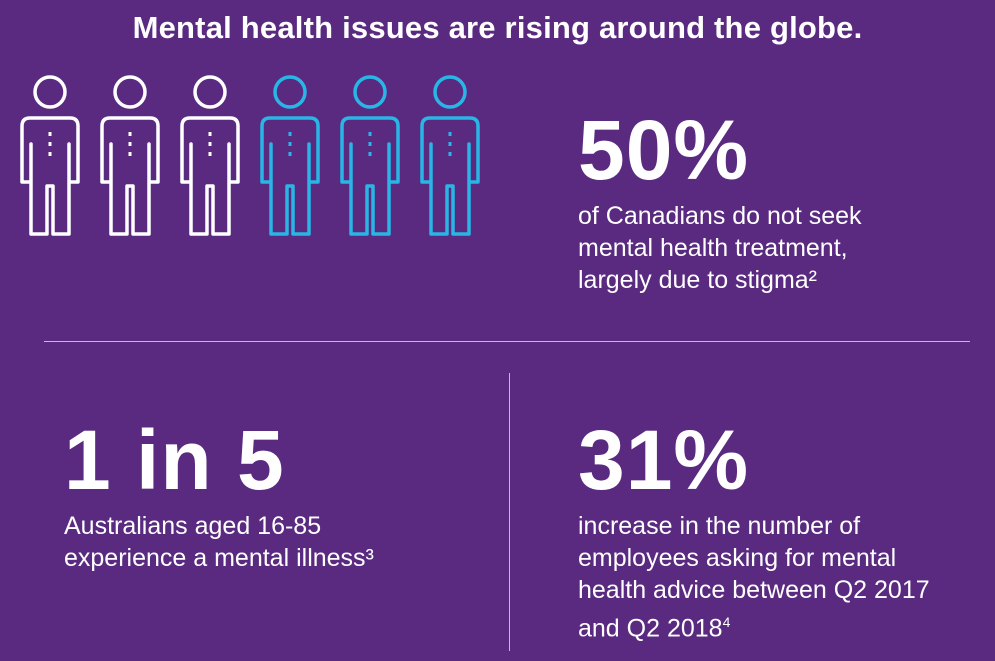 Image resolution: width=995 pixels, height=661 pixels. I want to click on stat-line: health advice between Q2 2017, so click(754, 590).